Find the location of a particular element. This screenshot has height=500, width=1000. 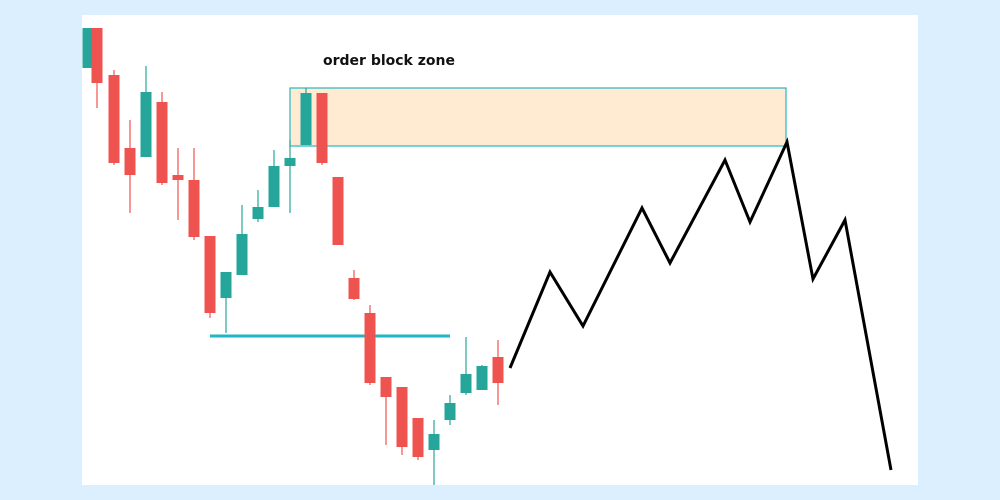

order-block-zone is located at coordinates (538, 117).